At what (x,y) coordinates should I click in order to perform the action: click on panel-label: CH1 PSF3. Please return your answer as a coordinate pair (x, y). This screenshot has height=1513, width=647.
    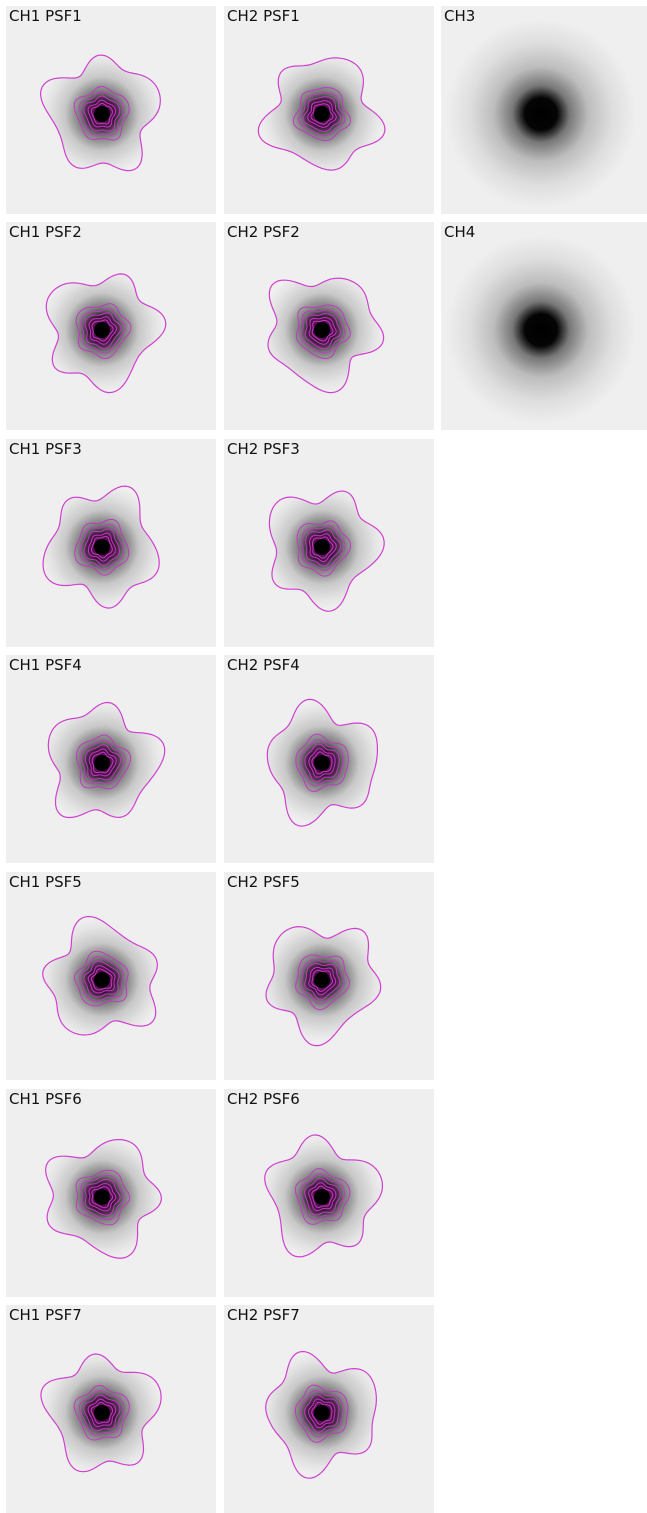
    Looking at the image, I should click on (45, 449).